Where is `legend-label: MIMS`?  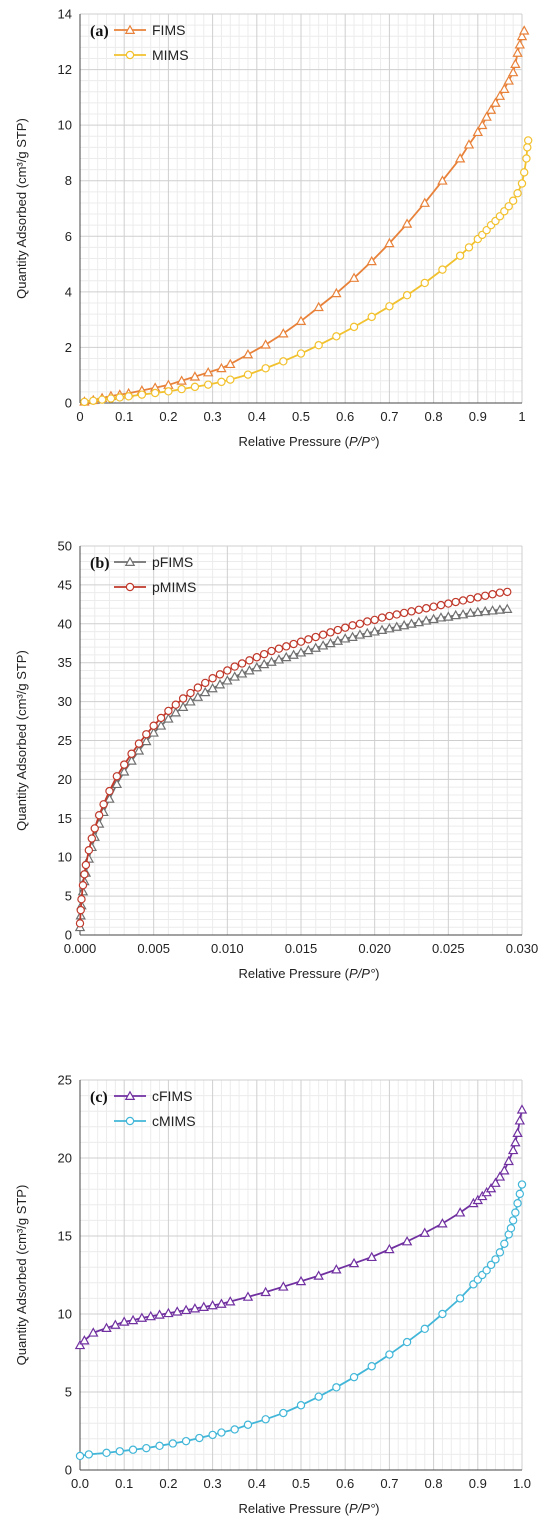 legend-label: MIMS is located at coordinates (170, 55).